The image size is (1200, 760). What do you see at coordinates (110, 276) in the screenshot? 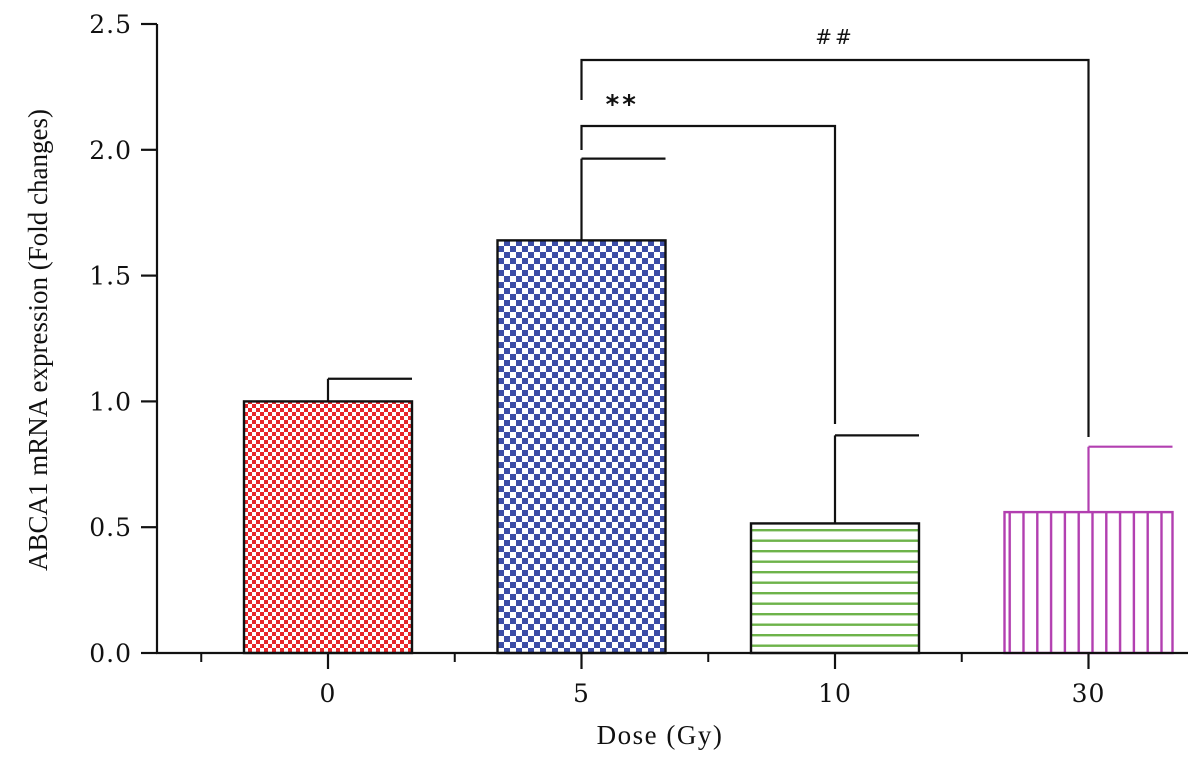
I see `y-tick-label: 1.5` at bounding box center [110, 276].